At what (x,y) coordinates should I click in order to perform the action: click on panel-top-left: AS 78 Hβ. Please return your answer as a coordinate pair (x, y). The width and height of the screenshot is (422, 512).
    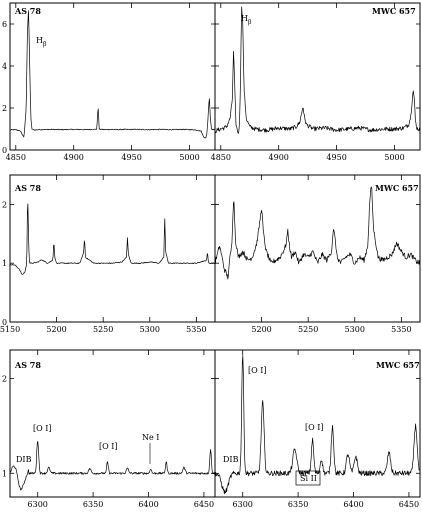
    Looking at the image, I should click on (112, 76).